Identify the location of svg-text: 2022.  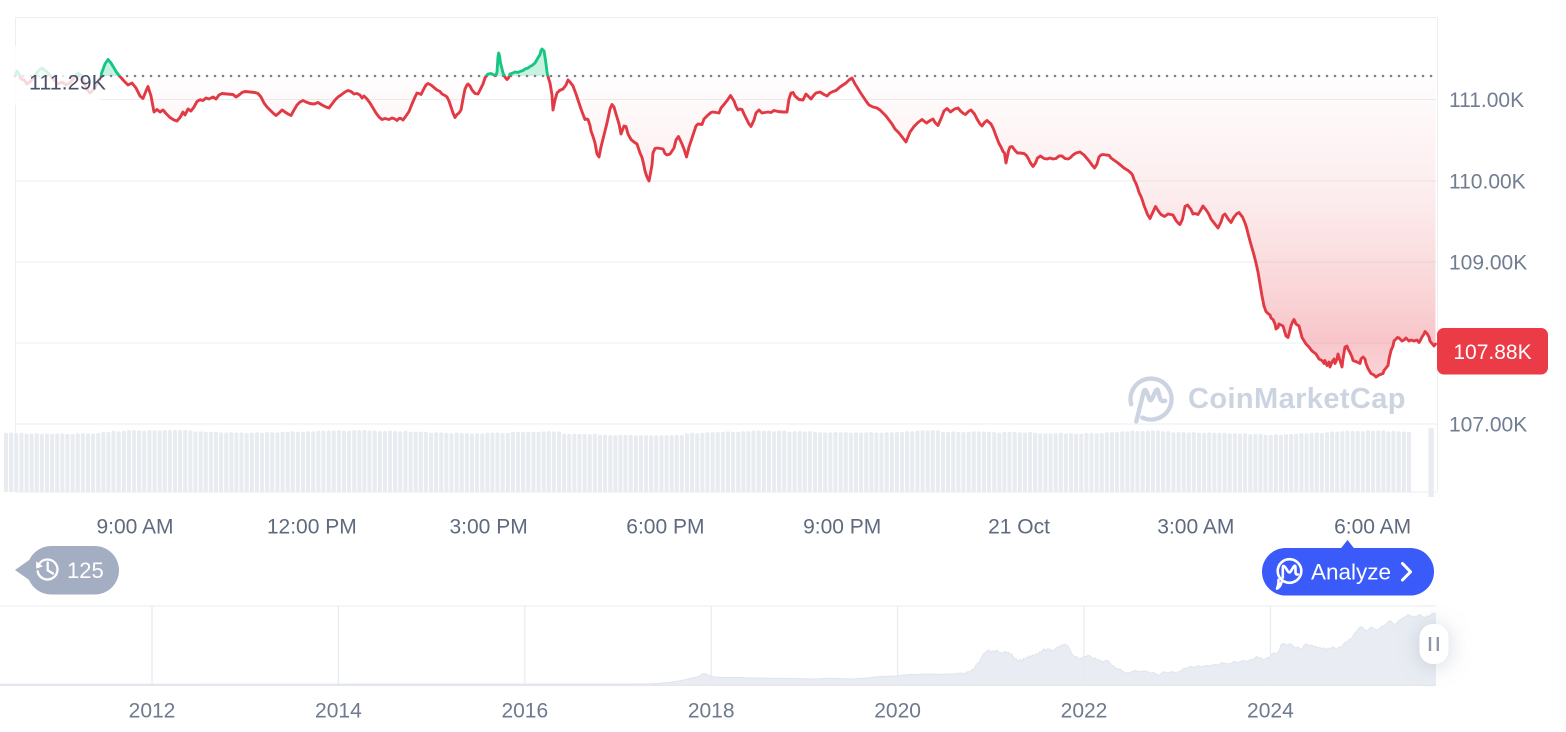
(1084, 711).